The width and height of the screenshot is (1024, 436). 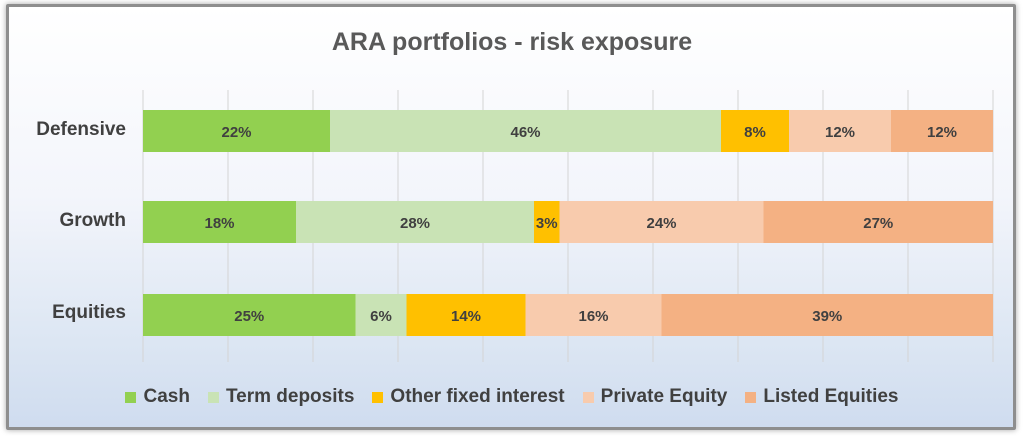 I want to click on bar-growth-listed-equities, so click(x=878, y=222).